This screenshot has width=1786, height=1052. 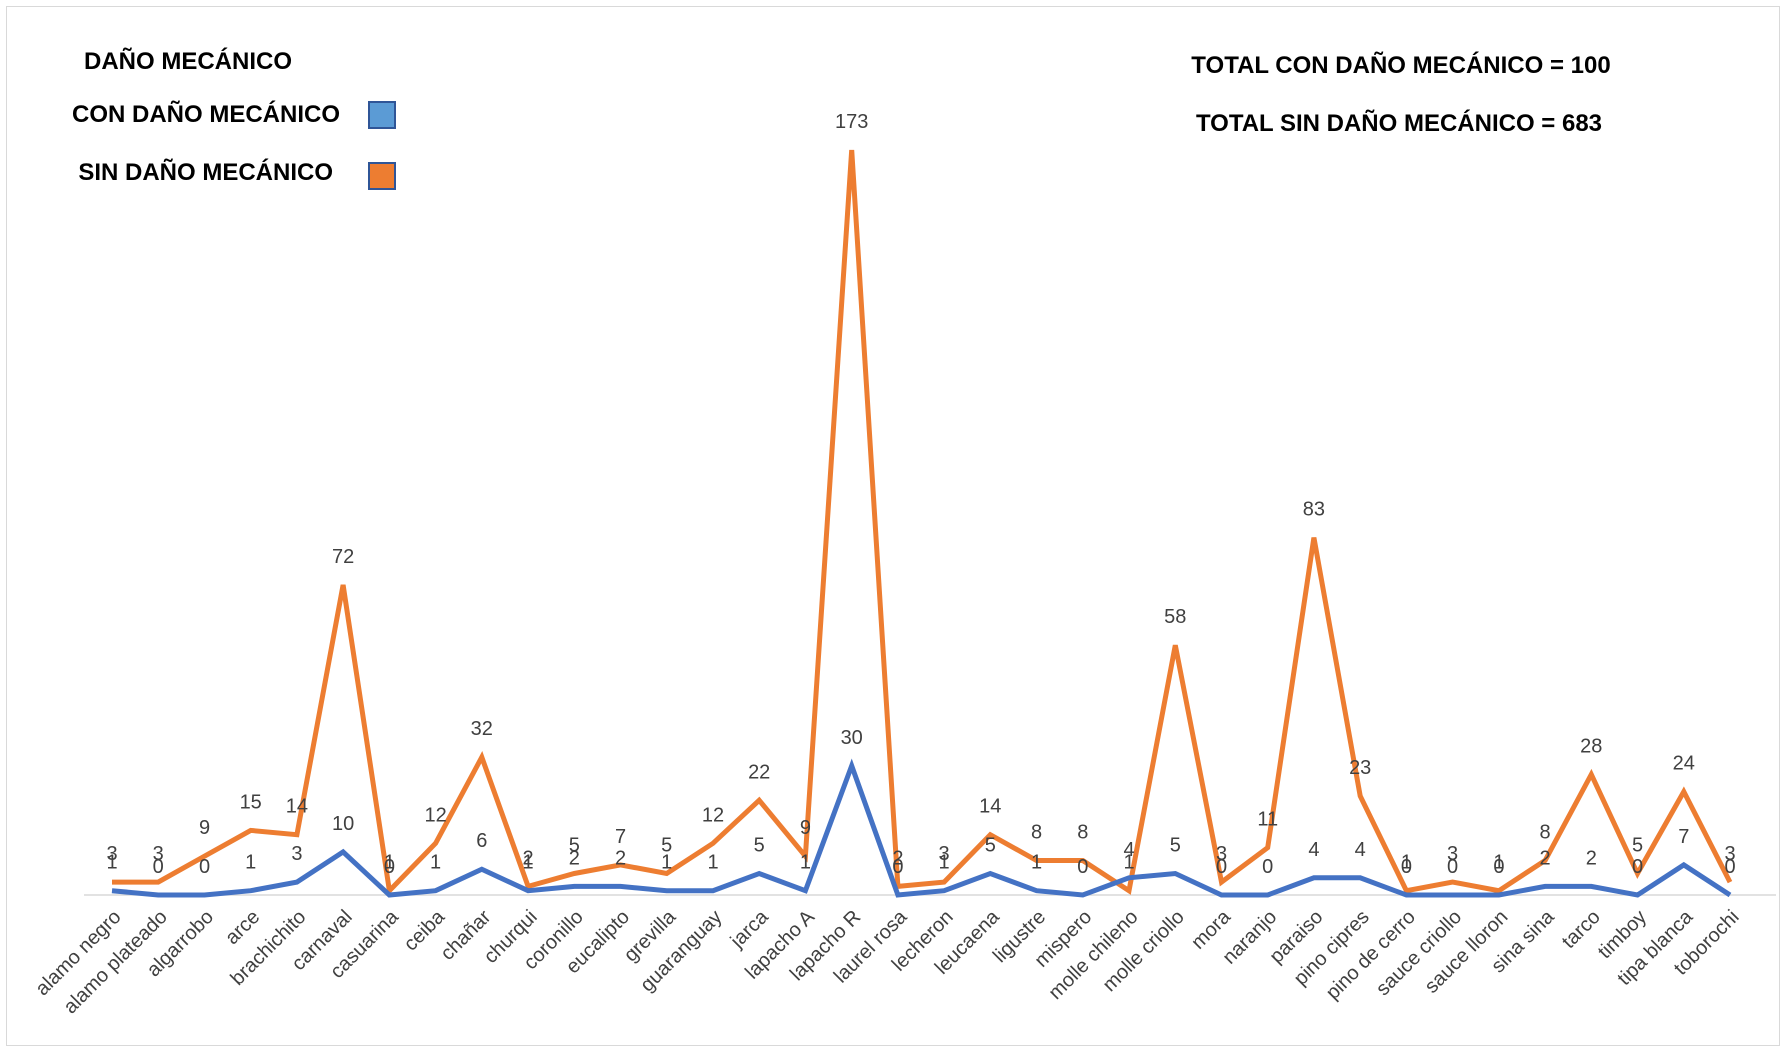 What do you see at coordinates (1314, 510) in the screenshot?
I see `data-label-sin-26: 83` at bounding box center [1314, 510].